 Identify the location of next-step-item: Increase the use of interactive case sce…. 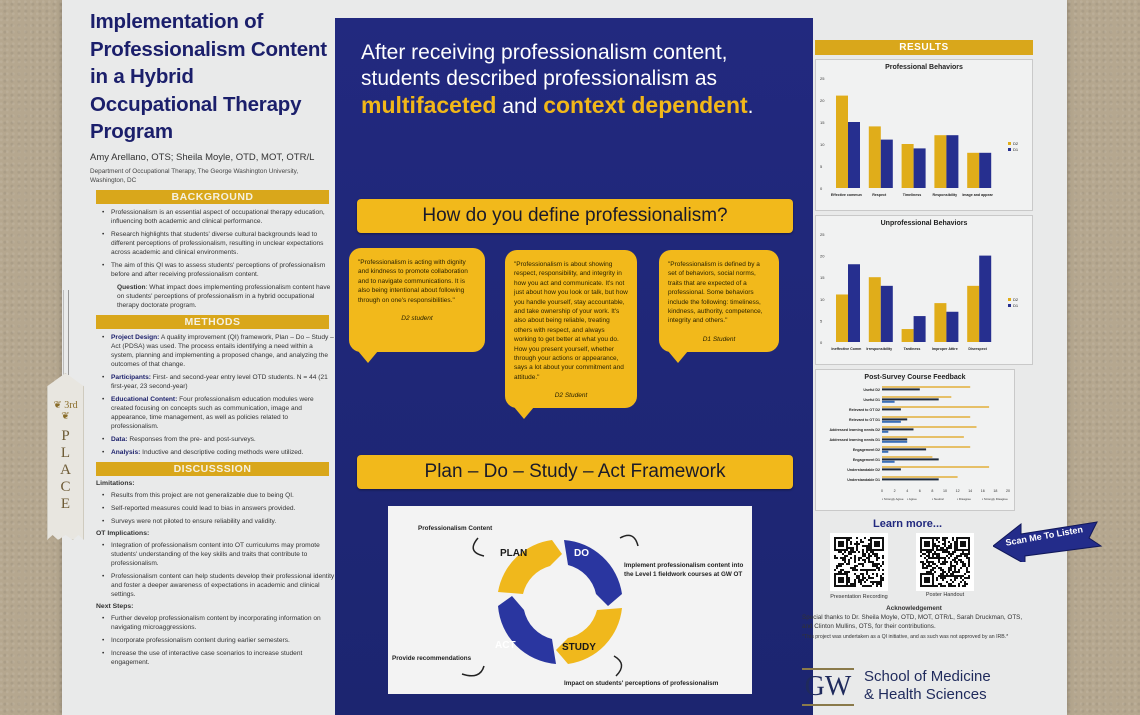
(218, 658).